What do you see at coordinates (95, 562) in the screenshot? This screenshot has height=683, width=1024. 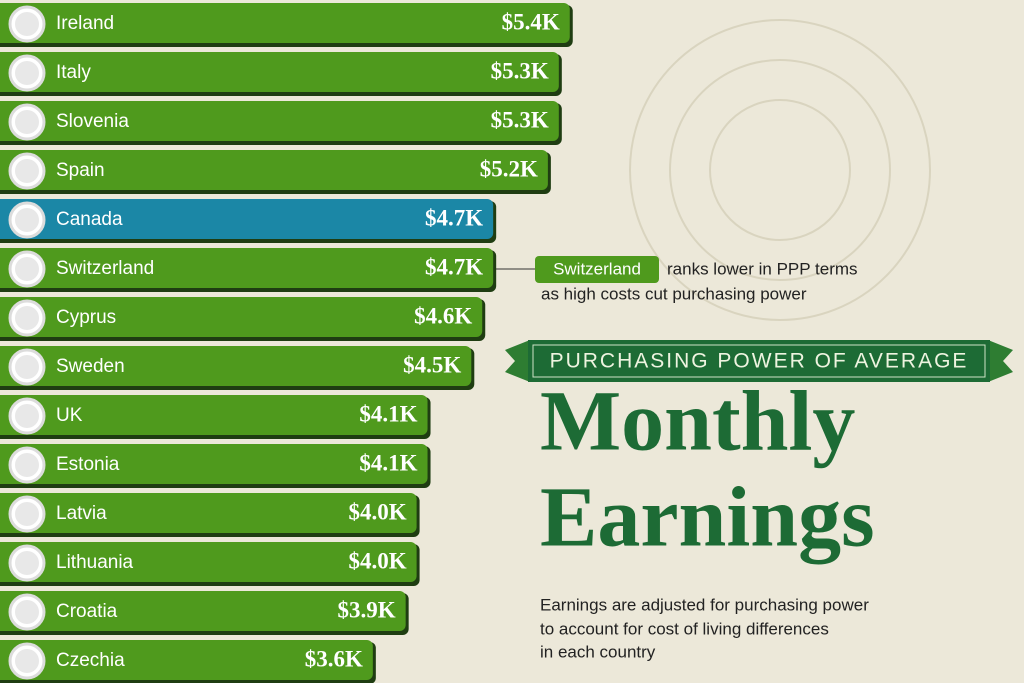 I see `category-label: Lithuania` at bounding box center [95, 562].